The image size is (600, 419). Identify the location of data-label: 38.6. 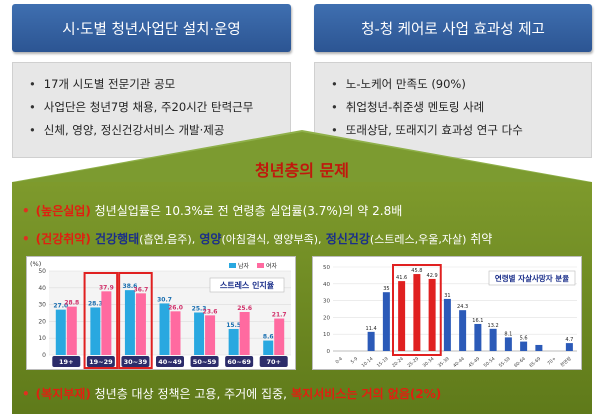
(130, 286).